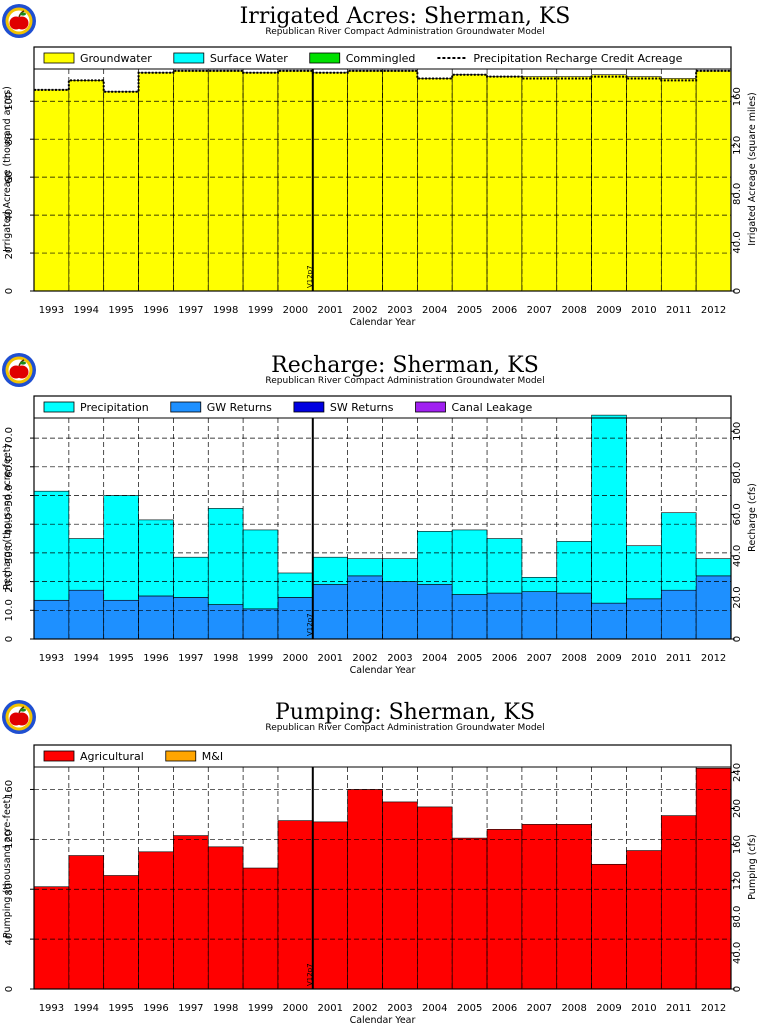  What do you see at coordinates (9, 253) in the screenshot?
I see `y-tick-label: 20` at bounding box center [9, 253].